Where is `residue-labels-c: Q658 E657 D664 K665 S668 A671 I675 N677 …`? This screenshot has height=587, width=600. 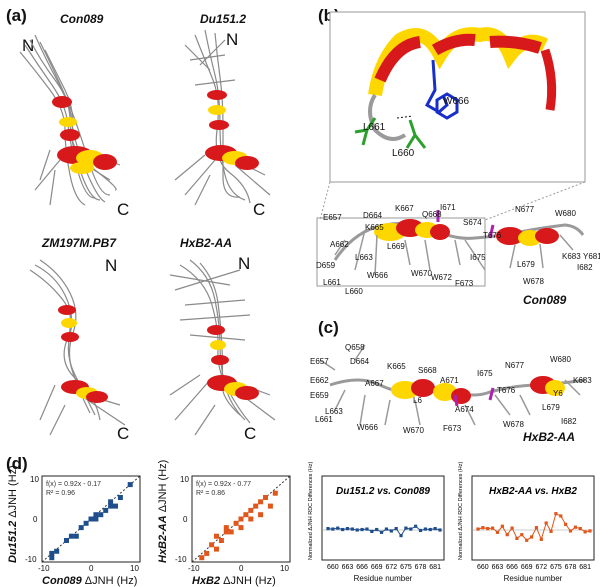
residue-labels-c: Q658 E657 D664 K665 S668 A671 I675 N677 … is located at coordinates (451, 389).